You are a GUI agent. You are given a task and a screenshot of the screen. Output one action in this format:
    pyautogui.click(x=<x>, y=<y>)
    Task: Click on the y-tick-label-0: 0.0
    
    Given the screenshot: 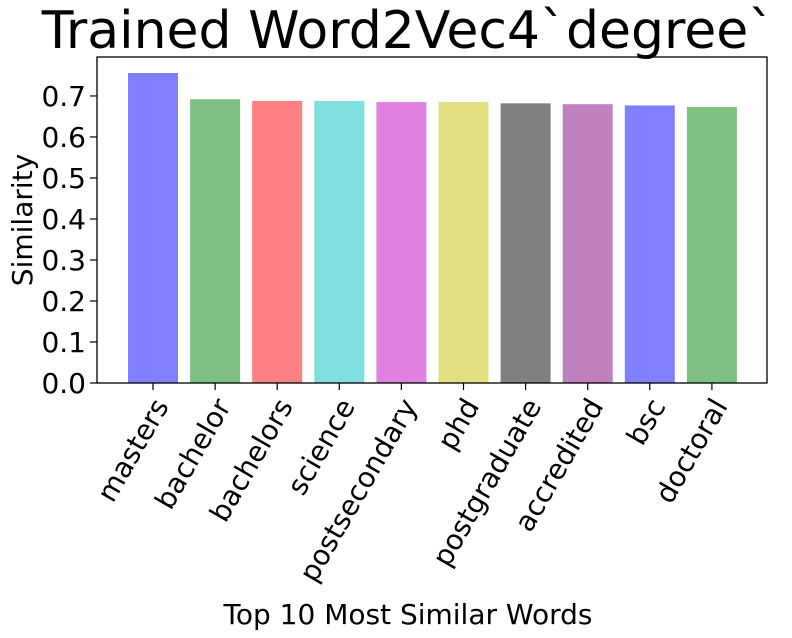 What is the action you would take?
    pyautogui.click(x=63, y=383)
    